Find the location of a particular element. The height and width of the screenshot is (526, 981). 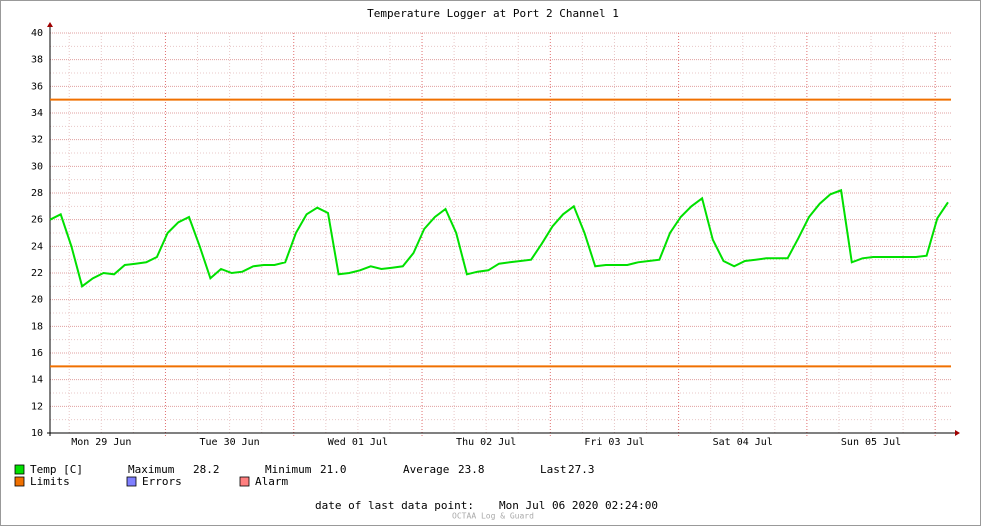

stat-label: Minimum is located at coordinates (288, 469).